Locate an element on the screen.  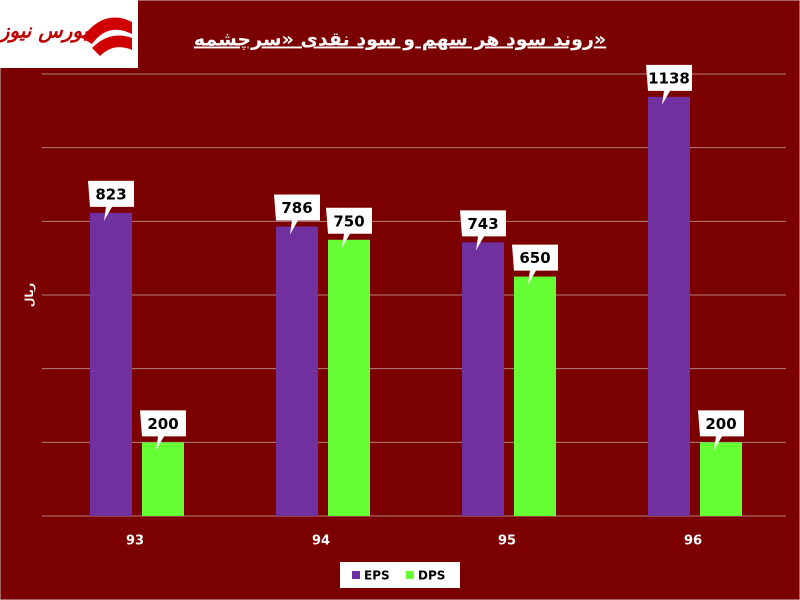
y-axis-label: ریال is located at coordinates (29, 295).